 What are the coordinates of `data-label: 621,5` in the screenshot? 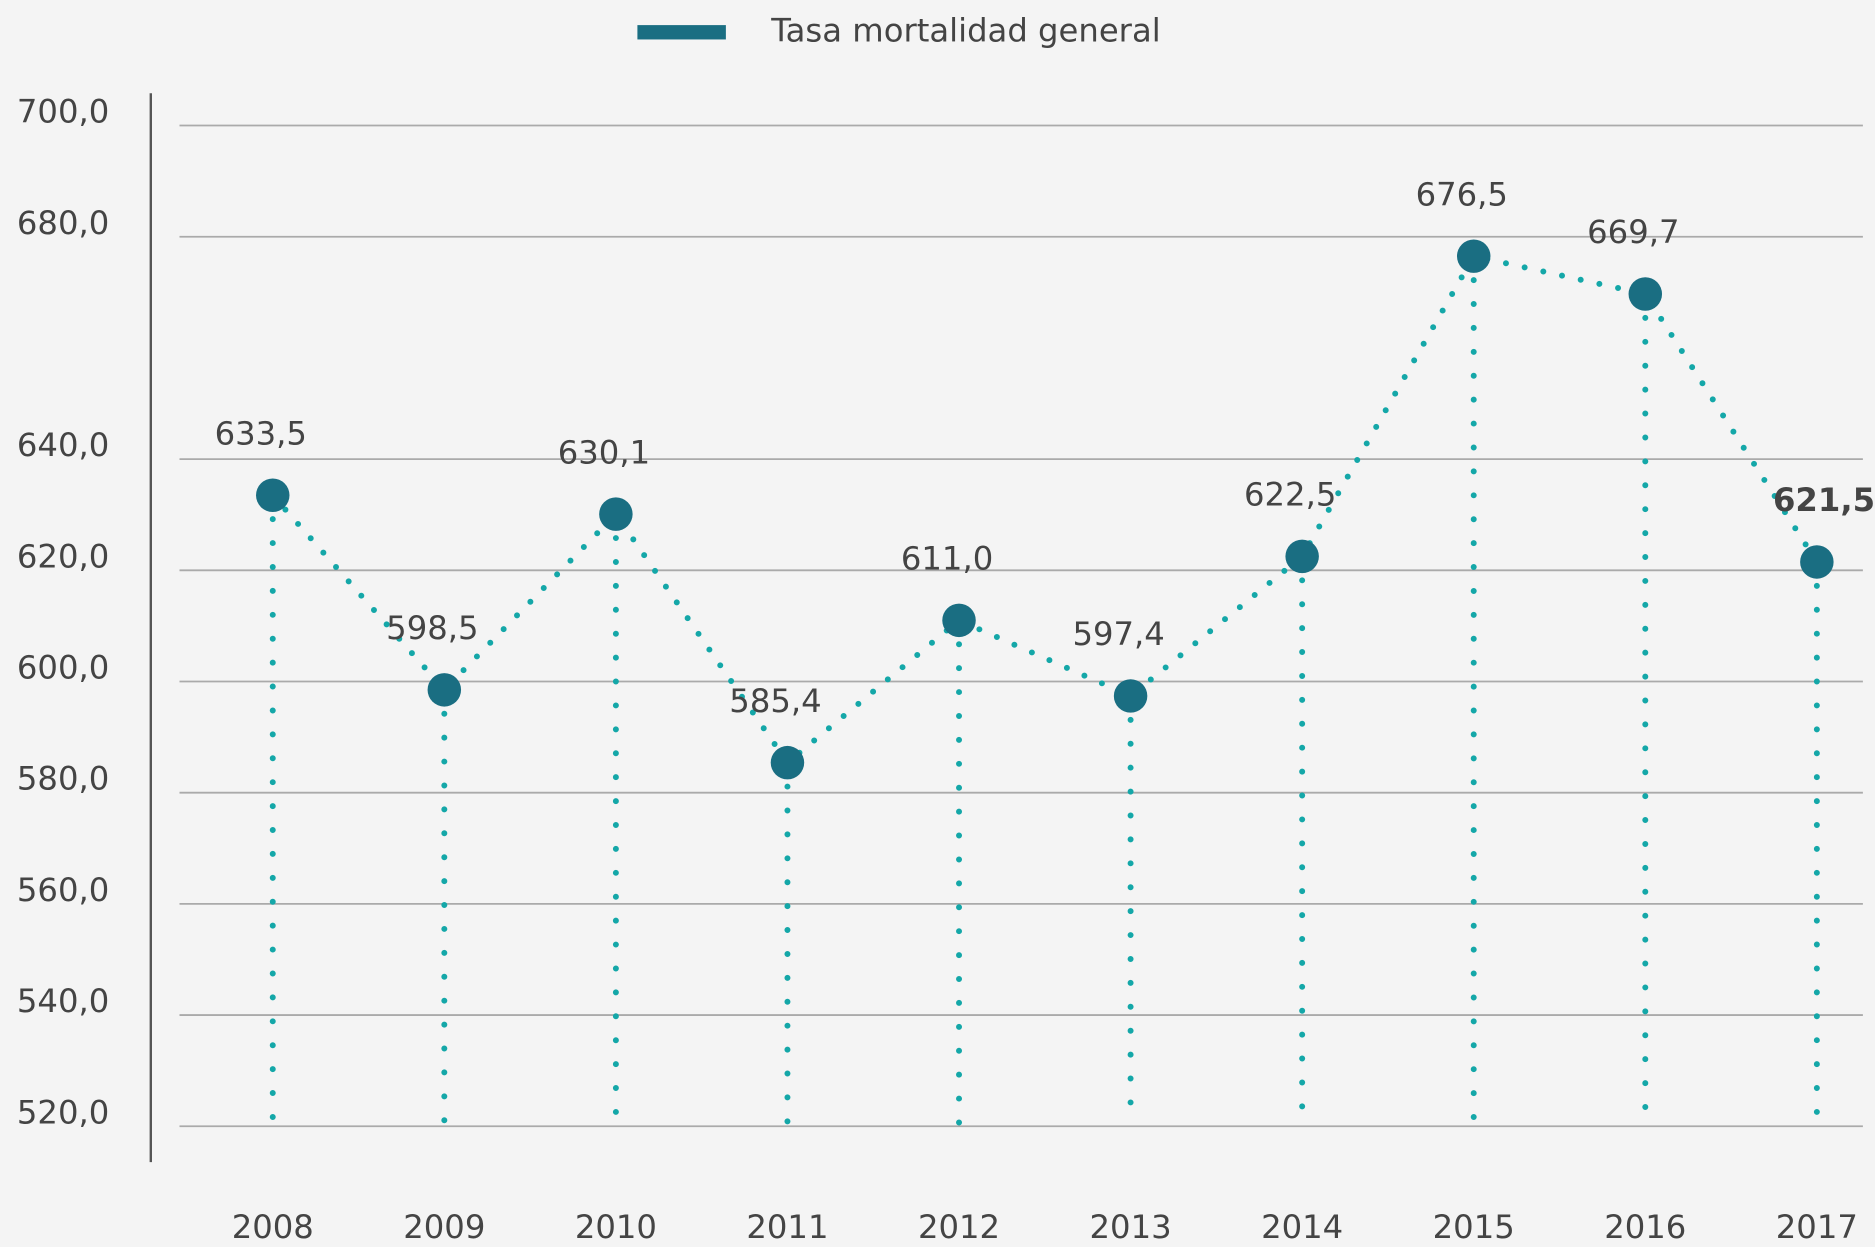 It's located at (1824, 500).